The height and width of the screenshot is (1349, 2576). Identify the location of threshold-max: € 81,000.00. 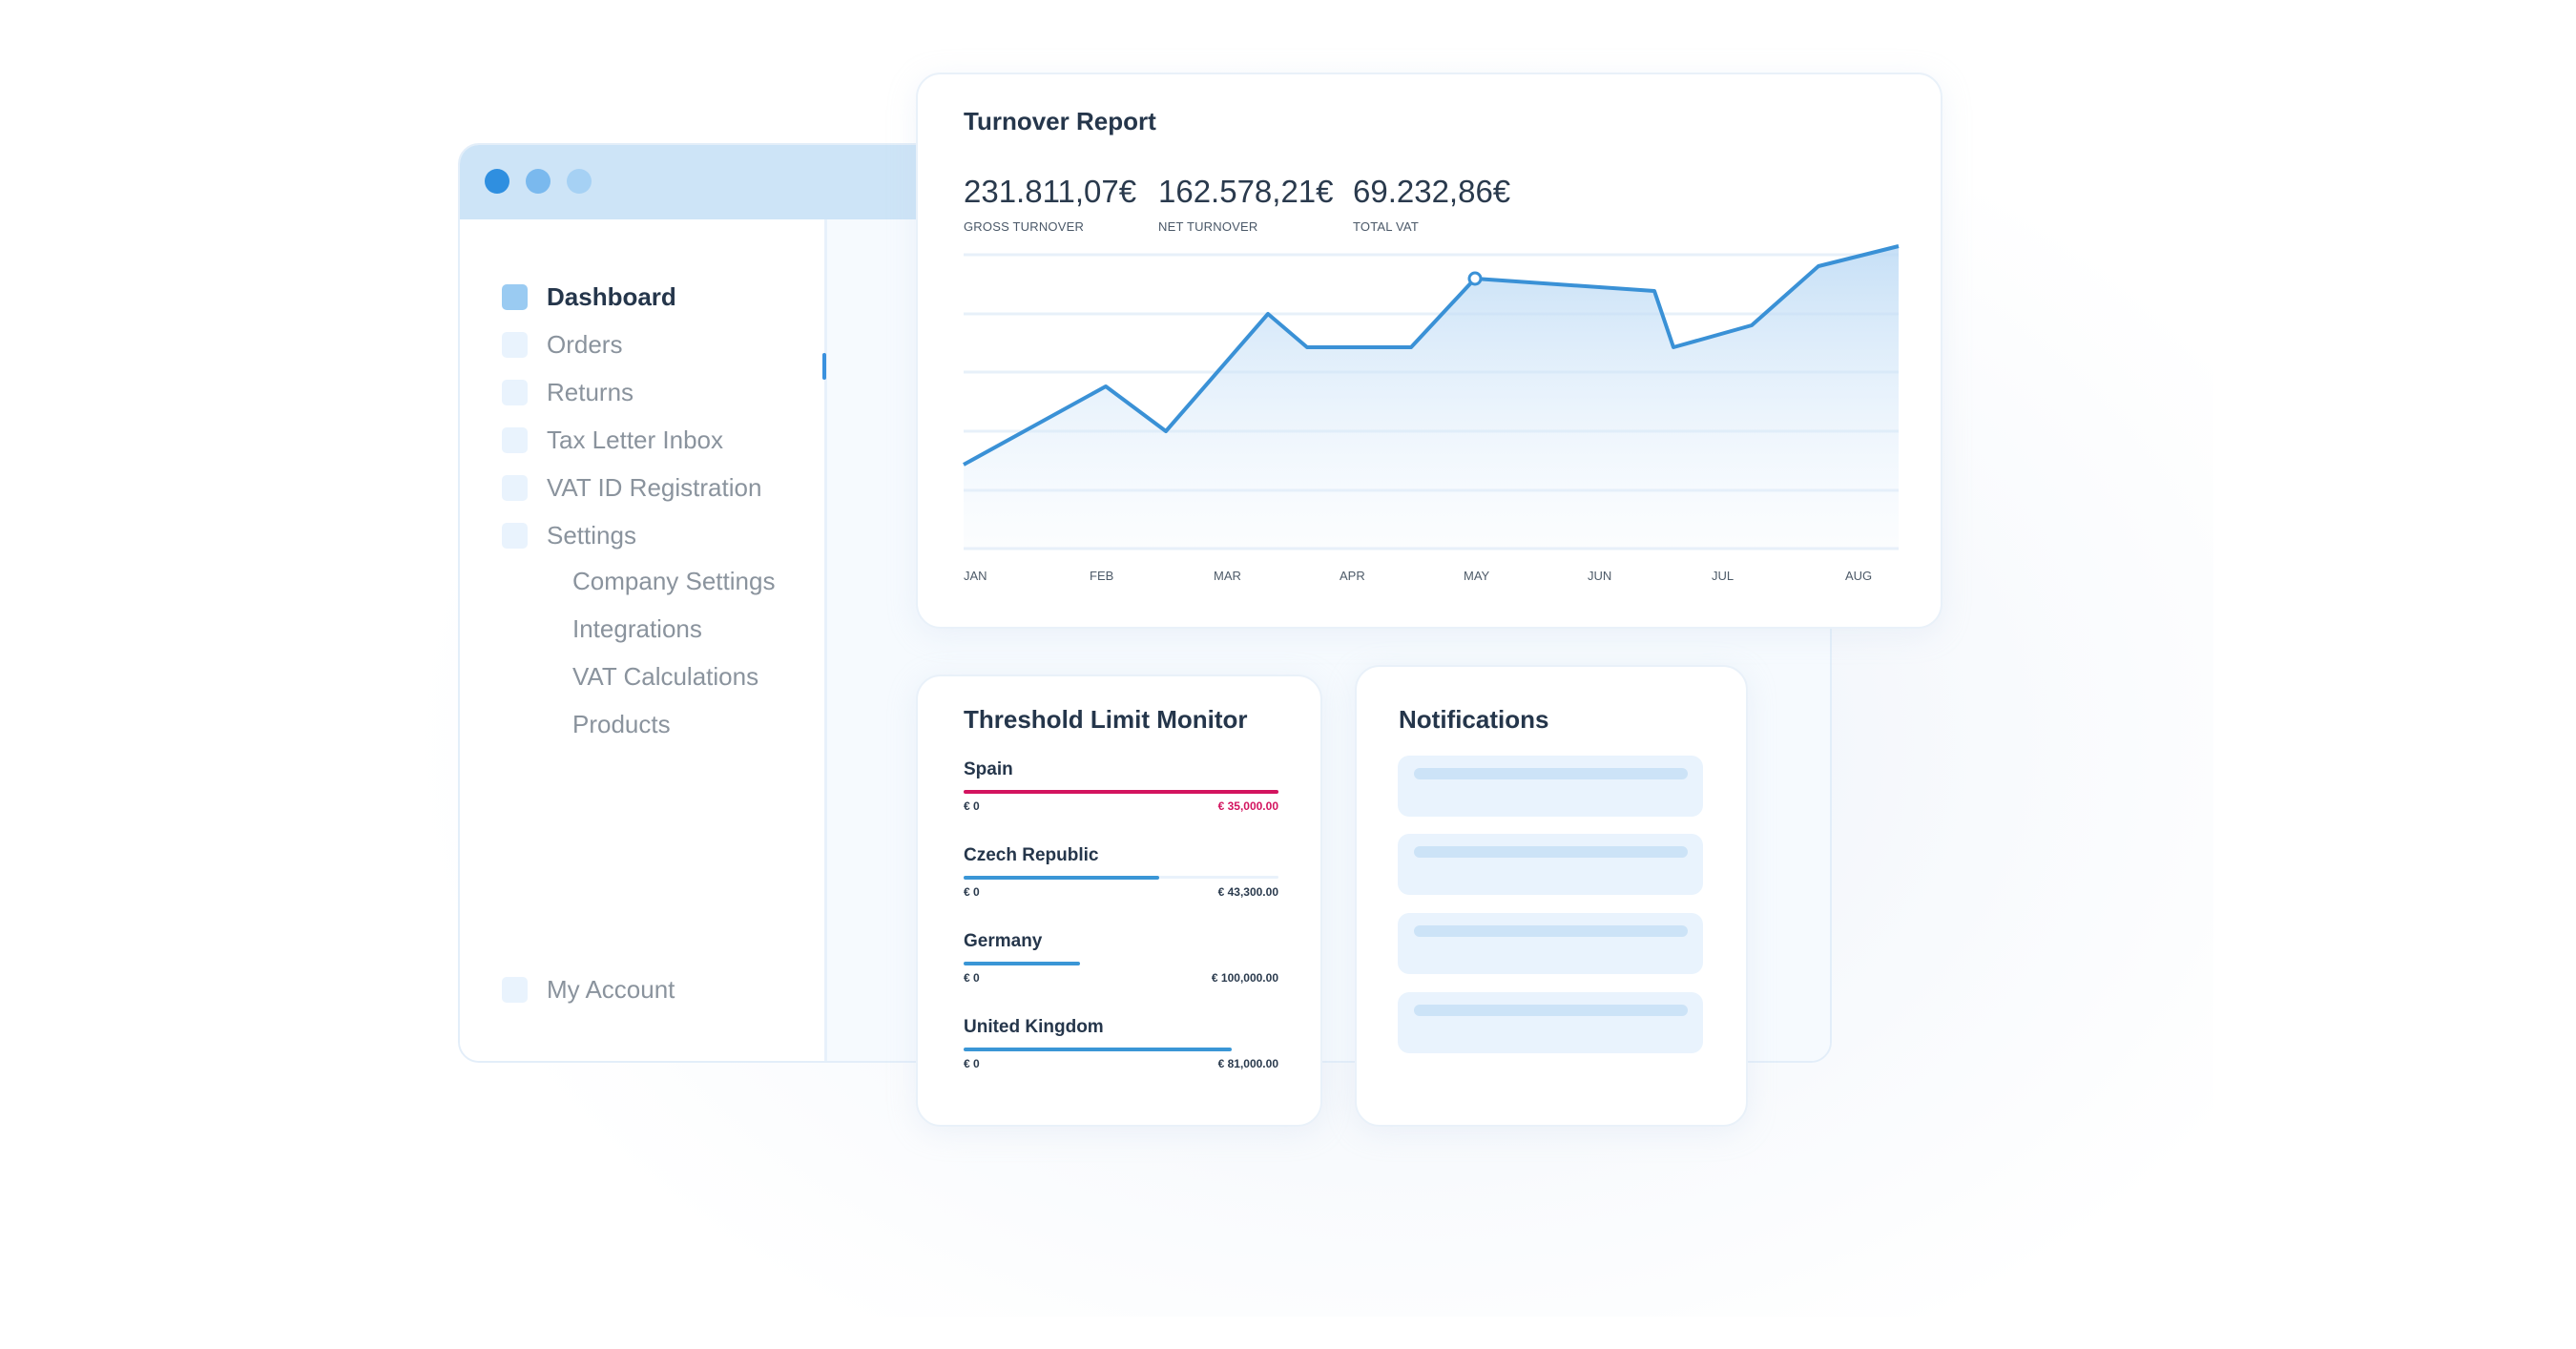
(1247, 1063).